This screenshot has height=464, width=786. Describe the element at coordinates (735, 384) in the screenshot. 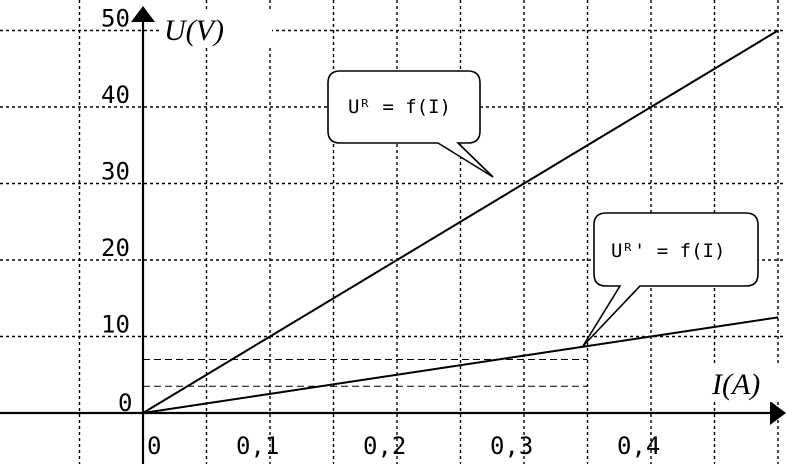

I see `x-axis-title: I(A)` at that location.